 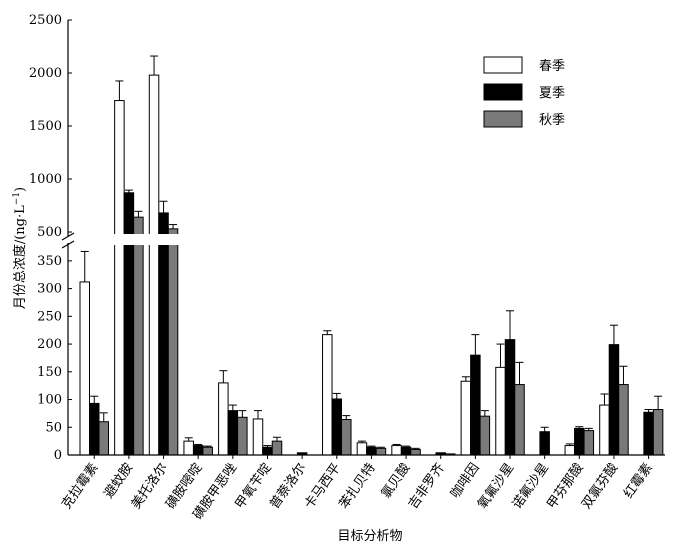 I want to click on x-tick-label-10: 氯贝酸, so click(x=396, y=481).